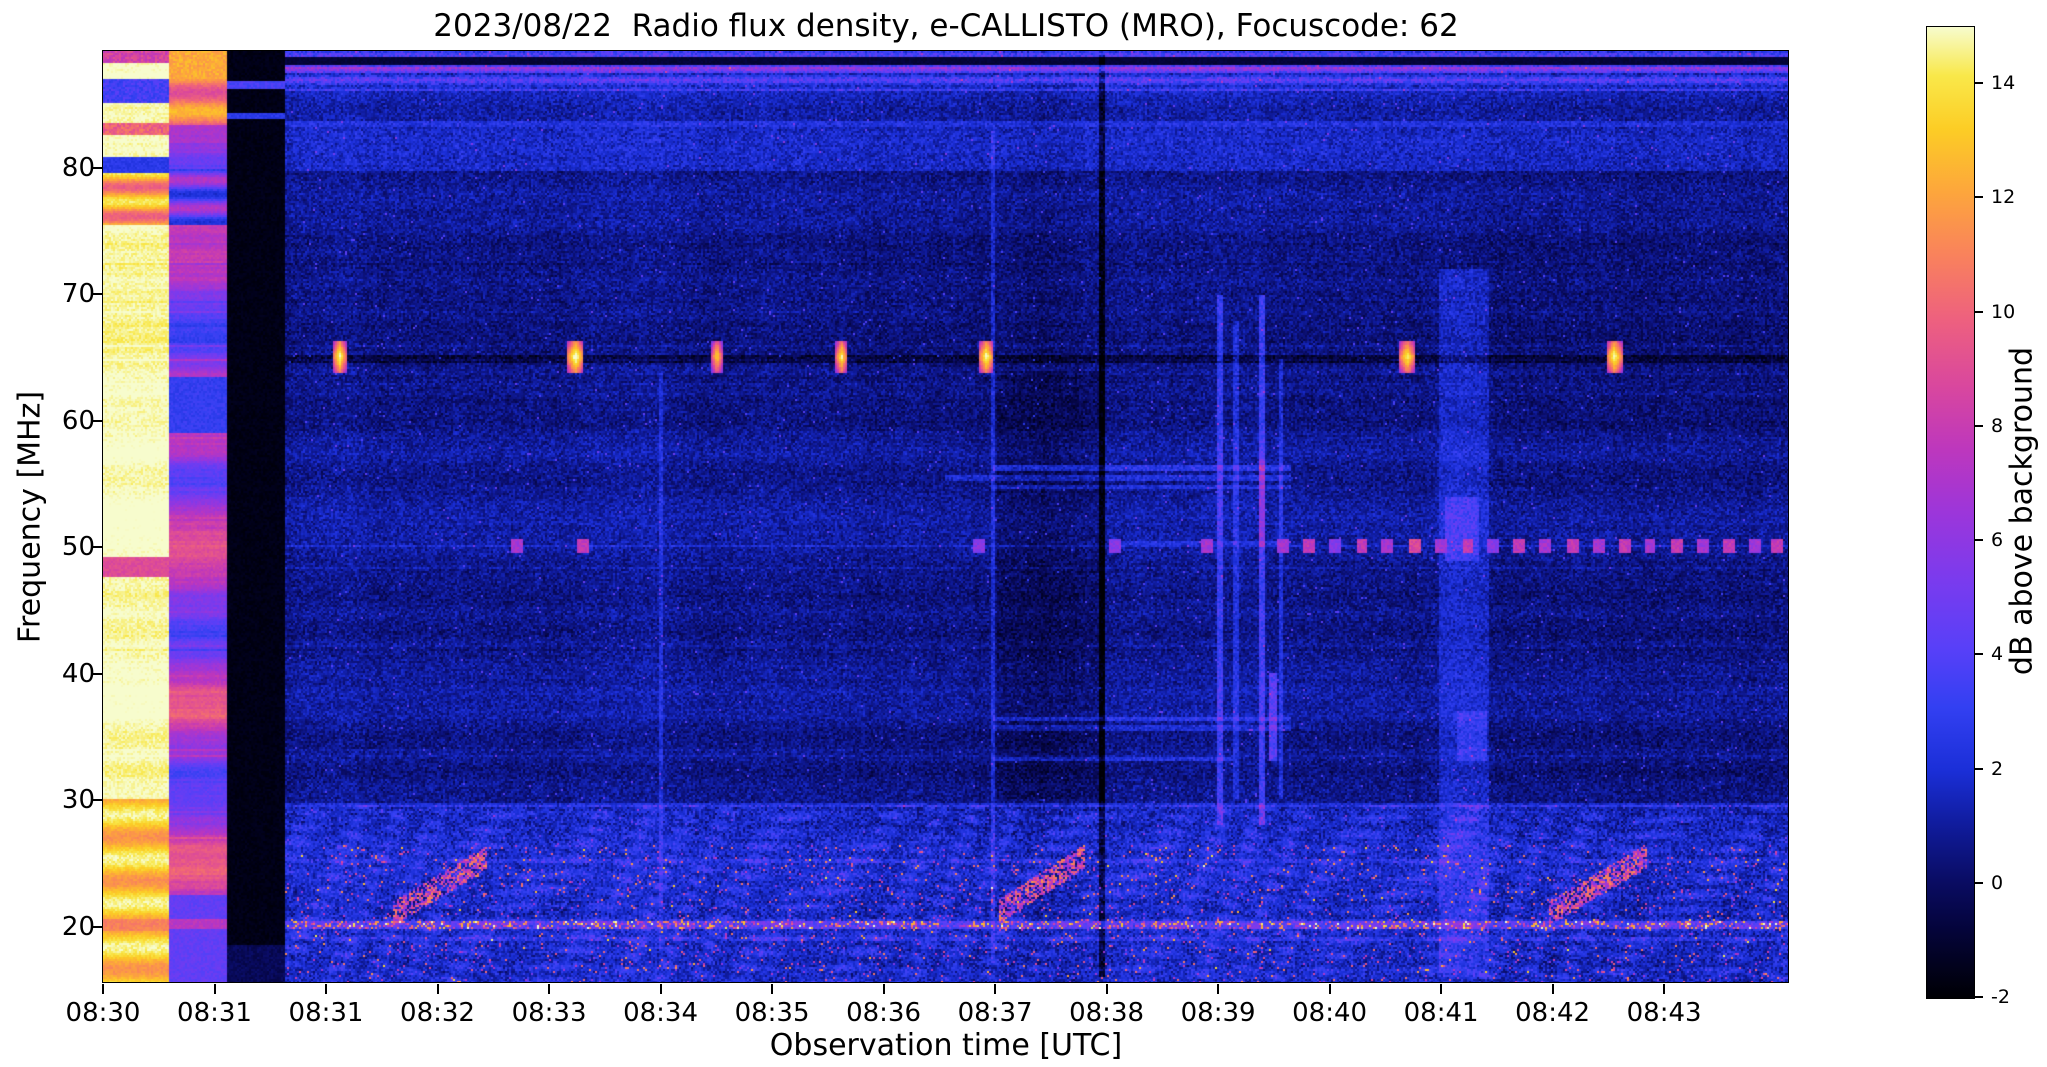 This screenshot has width=2047, height=1067. What do you see at coordinates (549, 1013) in the screenshot?
I see `x-tick-label: 08:33` at bounding box center [549, 1013].